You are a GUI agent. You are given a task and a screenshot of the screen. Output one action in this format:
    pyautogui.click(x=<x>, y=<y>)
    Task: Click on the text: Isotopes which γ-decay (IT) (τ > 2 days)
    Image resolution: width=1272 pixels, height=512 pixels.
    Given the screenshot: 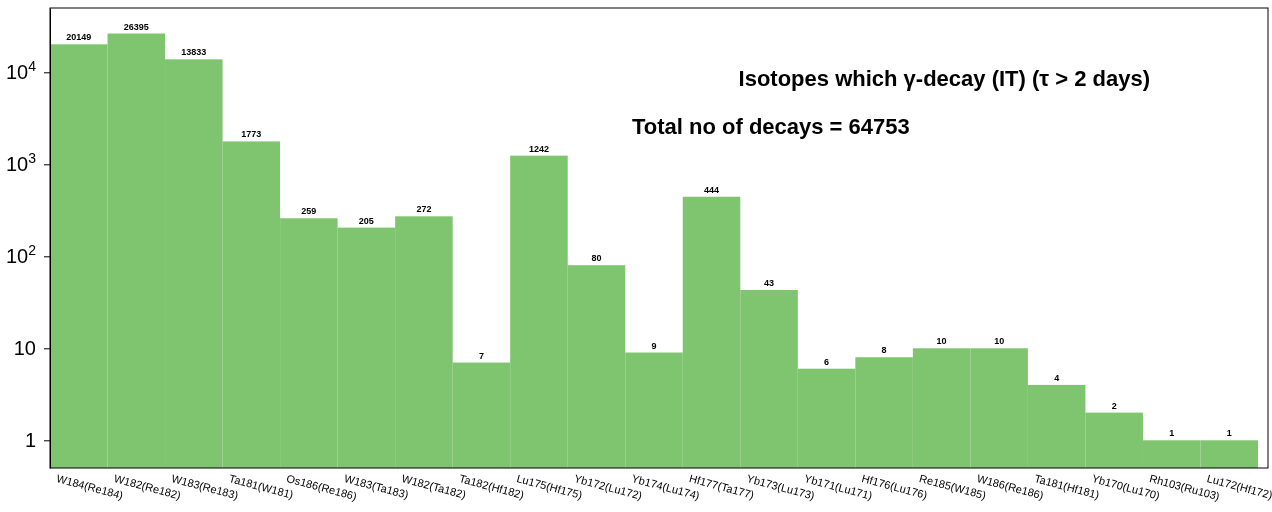 What is the action you would take?
    pyautogui.click(x=944, y=78)
    